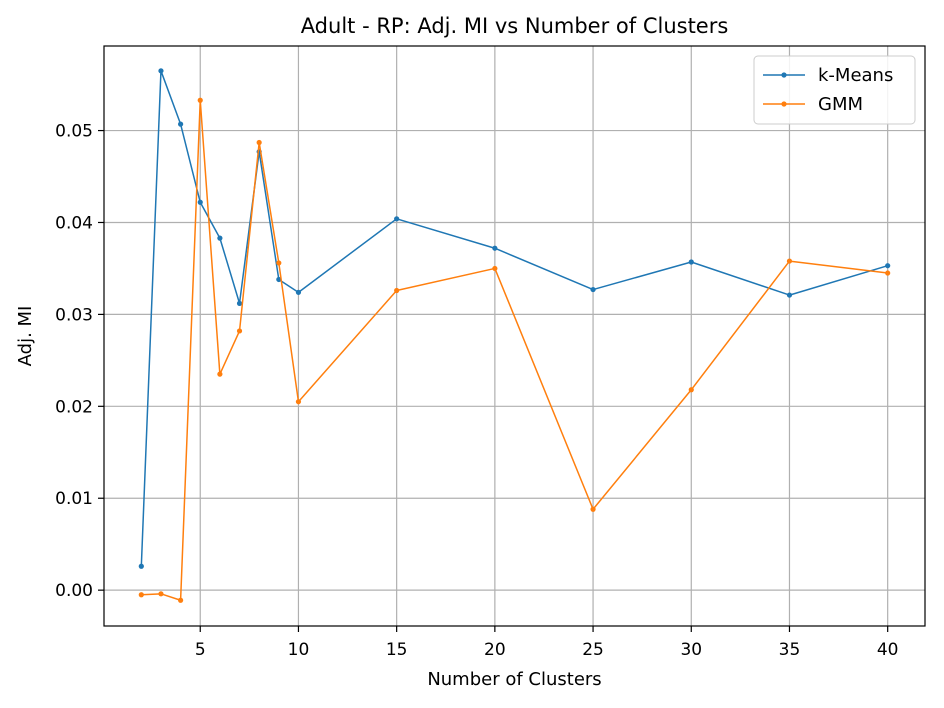 The image size is (944, 708). I want to click on legend-label-kmeans: k-Means, so click(855, 75).